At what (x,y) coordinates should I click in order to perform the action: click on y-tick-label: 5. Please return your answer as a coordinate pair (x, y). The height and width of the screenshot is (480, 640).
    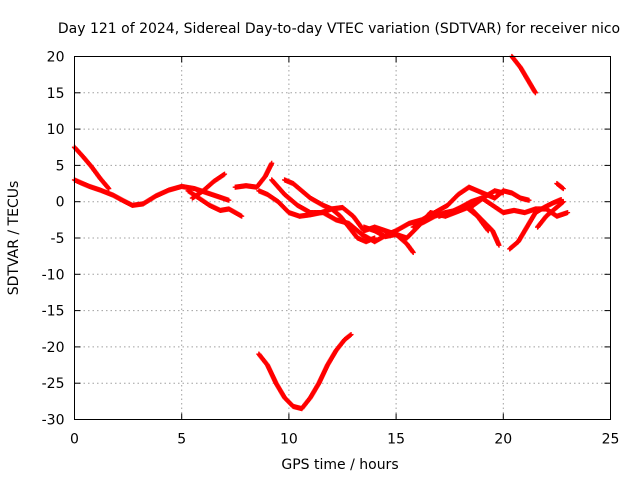
    Looking at the image, I should click on (60, 166).